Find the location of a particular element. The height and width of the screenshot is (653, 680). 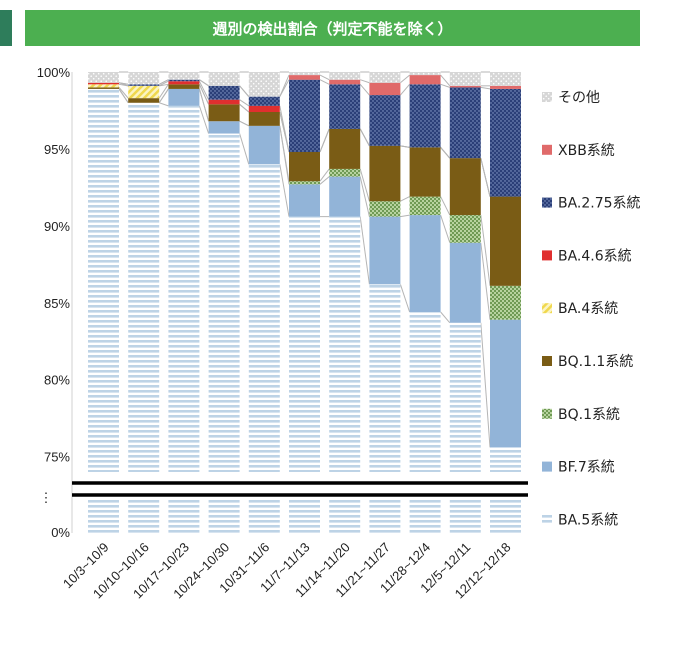

y-tick-label: 0% is located at coordinates (60, 532).